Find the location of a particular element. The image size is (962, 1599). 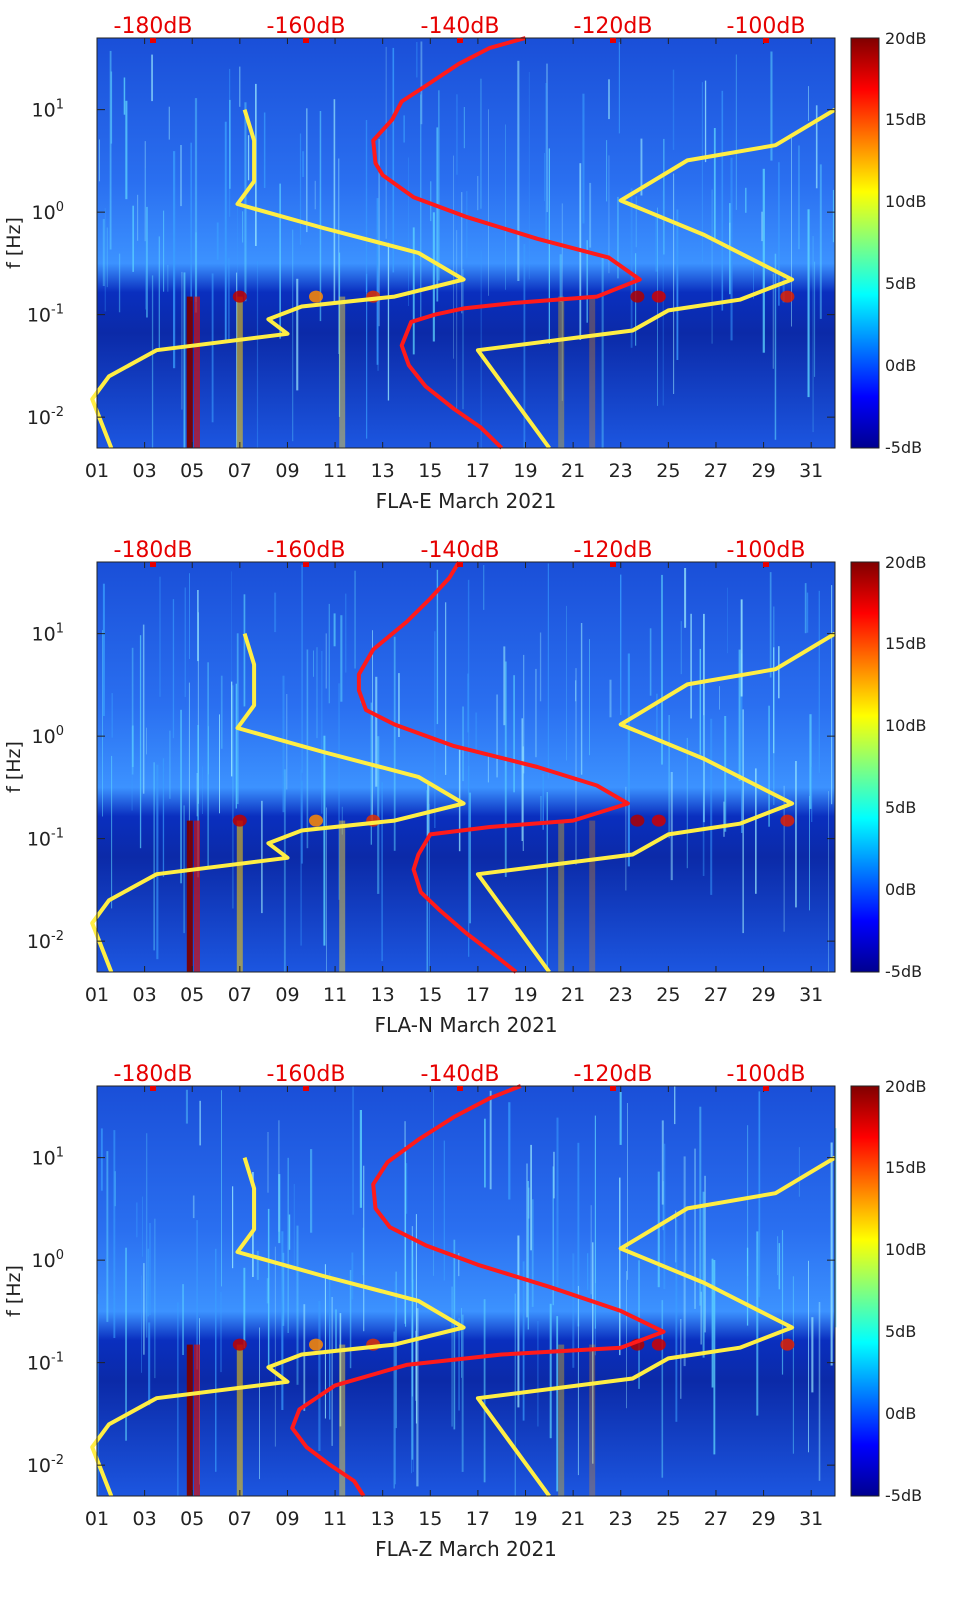

x-tick-label: 03 is located at coordinates (145, 471).